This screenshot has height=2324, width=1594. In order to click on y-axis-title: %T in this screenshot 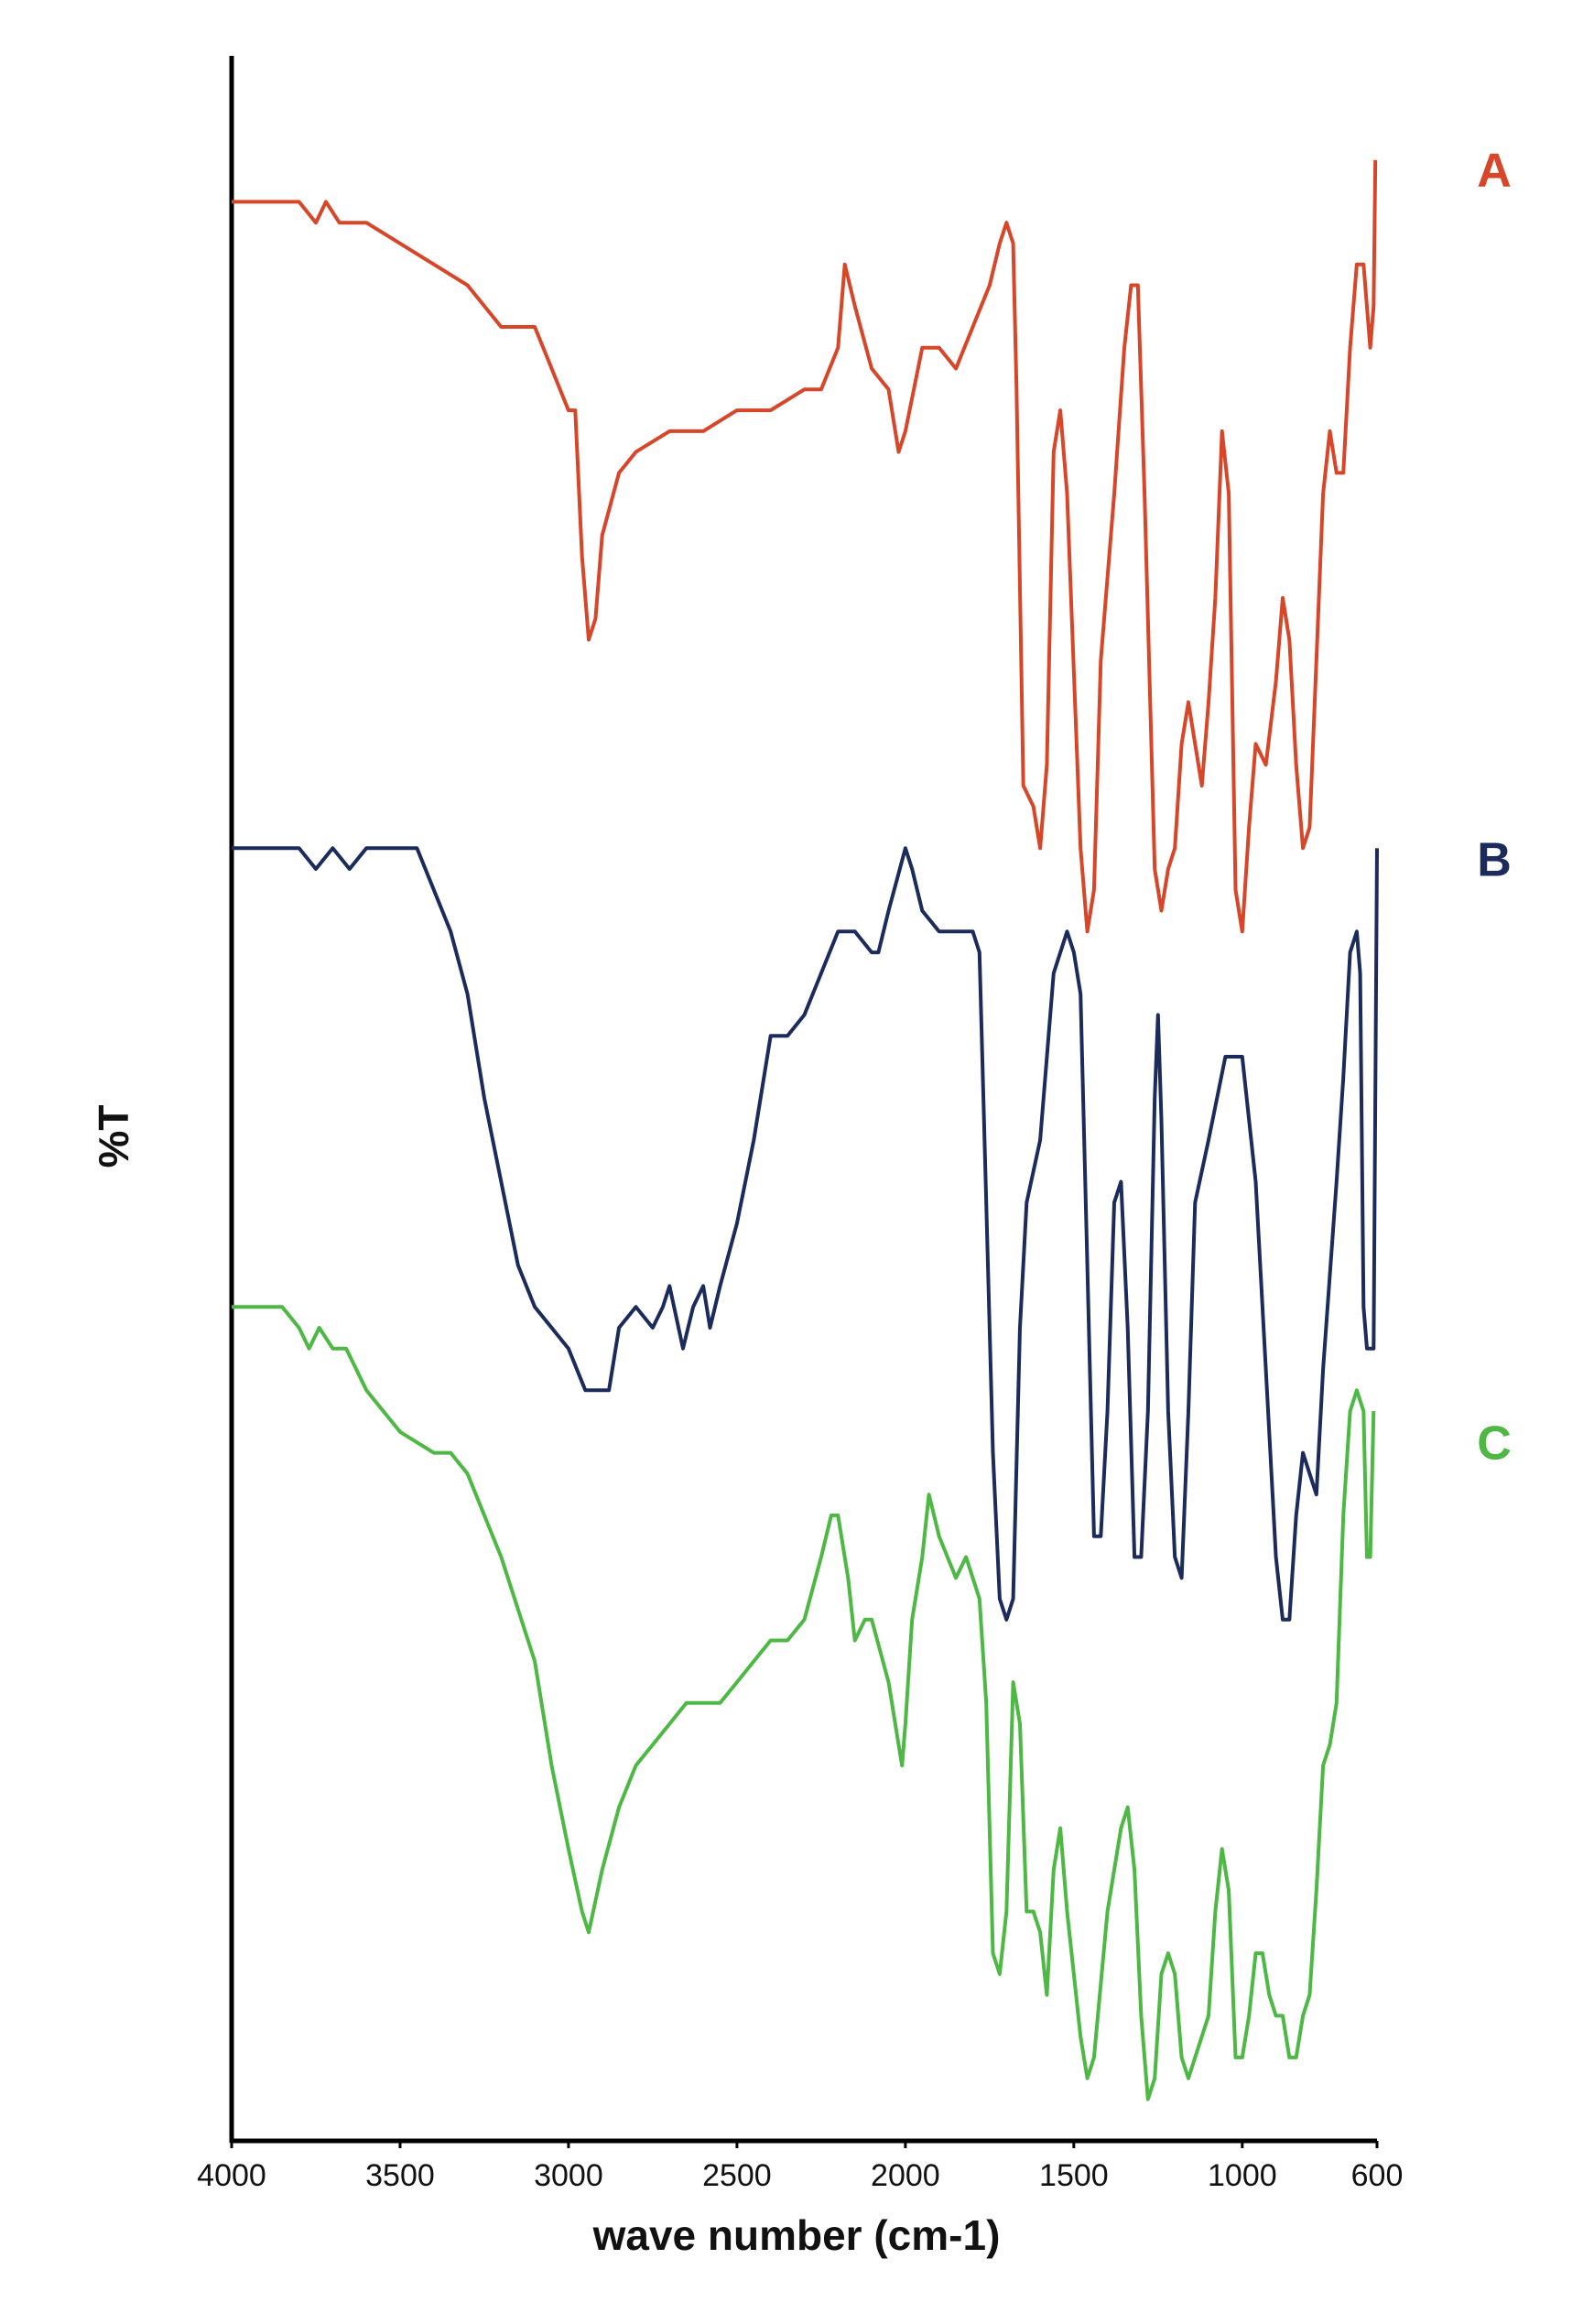, I will do `click(114, 1136)`.